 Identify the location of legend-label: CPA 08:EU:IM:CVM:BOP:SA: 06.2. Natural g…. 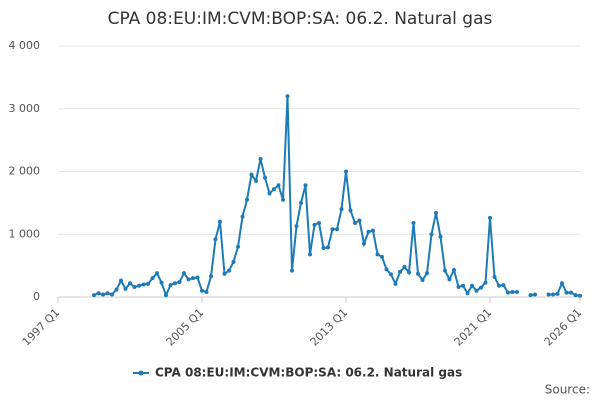
(308, 373).